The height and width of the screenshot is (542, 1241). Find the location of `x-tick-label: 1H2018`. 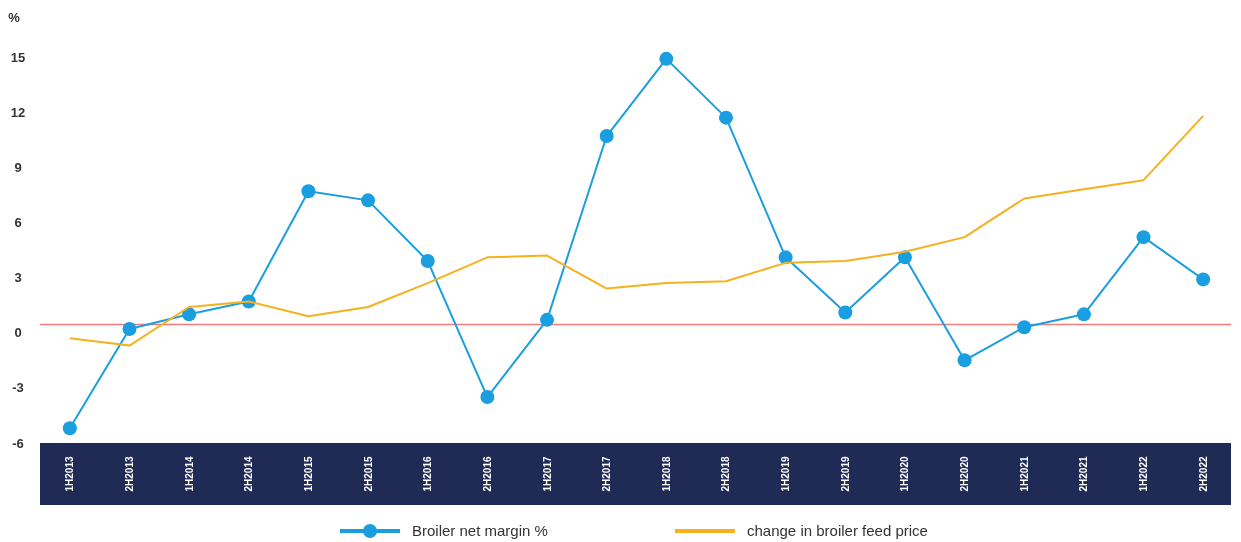

x-tick-label: 1H2018 is located at coordinates (666, 474).